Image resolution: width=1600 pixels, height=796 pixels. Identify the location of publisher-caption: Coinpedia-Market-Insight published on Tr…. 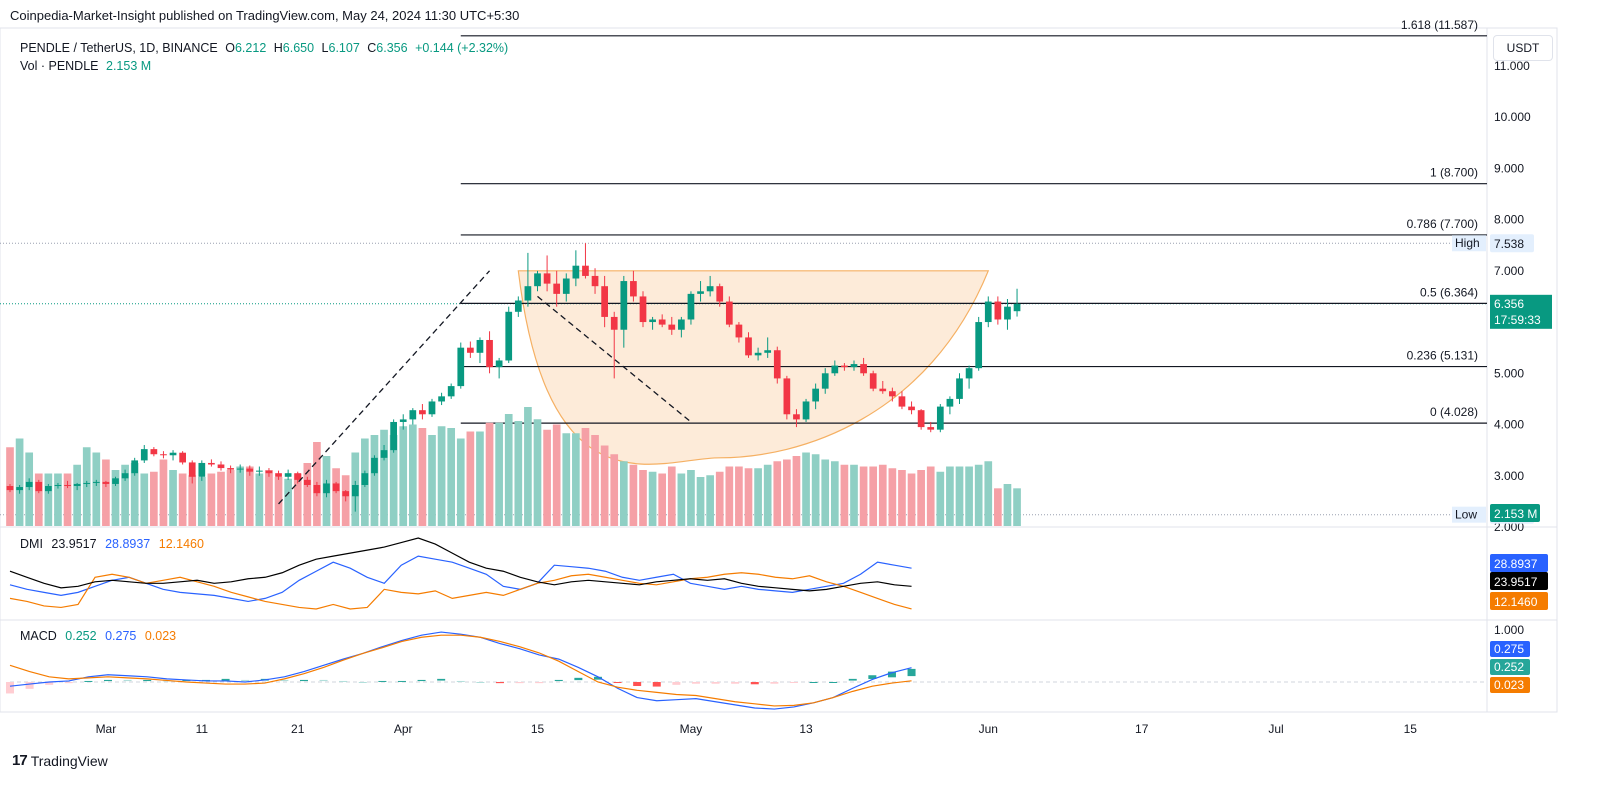
(265, 15).